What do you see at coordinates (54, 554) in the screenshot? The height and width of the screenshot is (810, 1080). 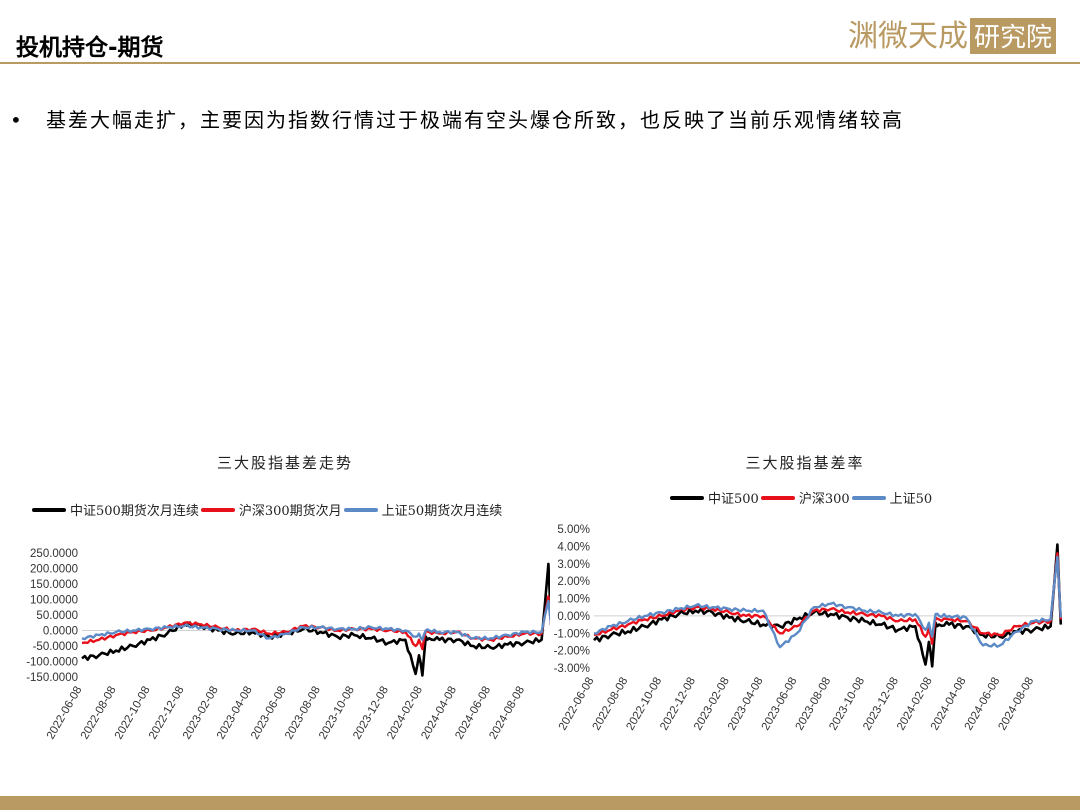 I see `basis-ytick-label: 250.0000` at bounding box center [54, 554].